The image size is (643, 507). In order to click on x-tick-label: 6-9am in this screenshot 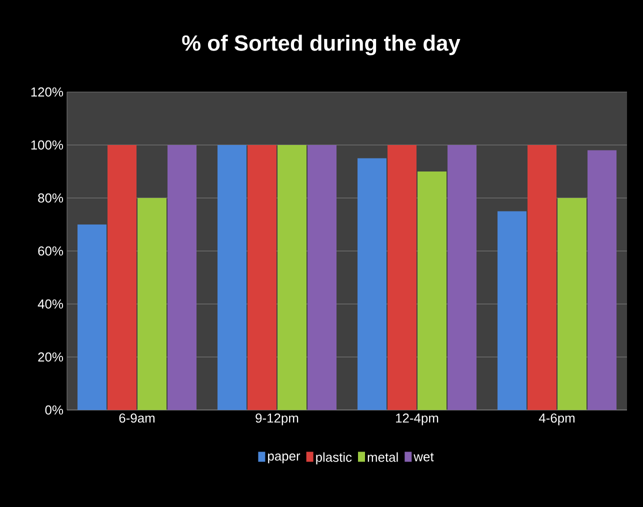, I will do `click(136, 418)`.